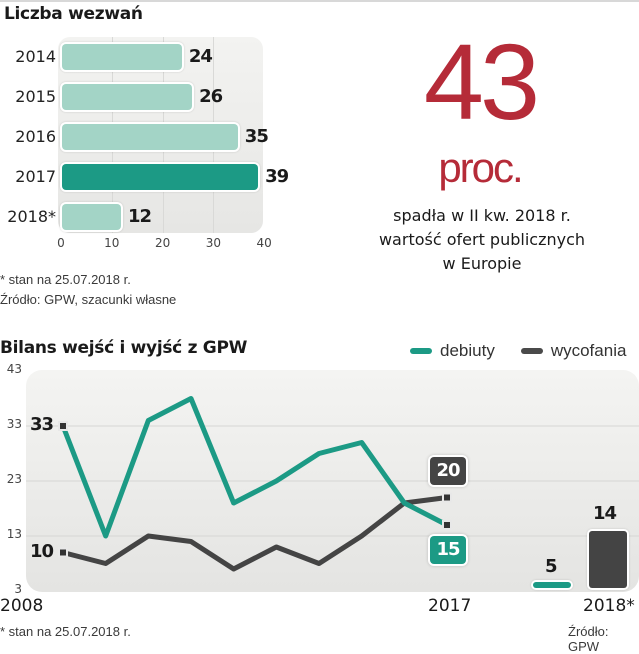 The height and width of the screenshot is (654, 639). Describe the element at coordinates (588, 639) in the screenshot. I see `line-chart-source: Źródło: GPW` at that location.